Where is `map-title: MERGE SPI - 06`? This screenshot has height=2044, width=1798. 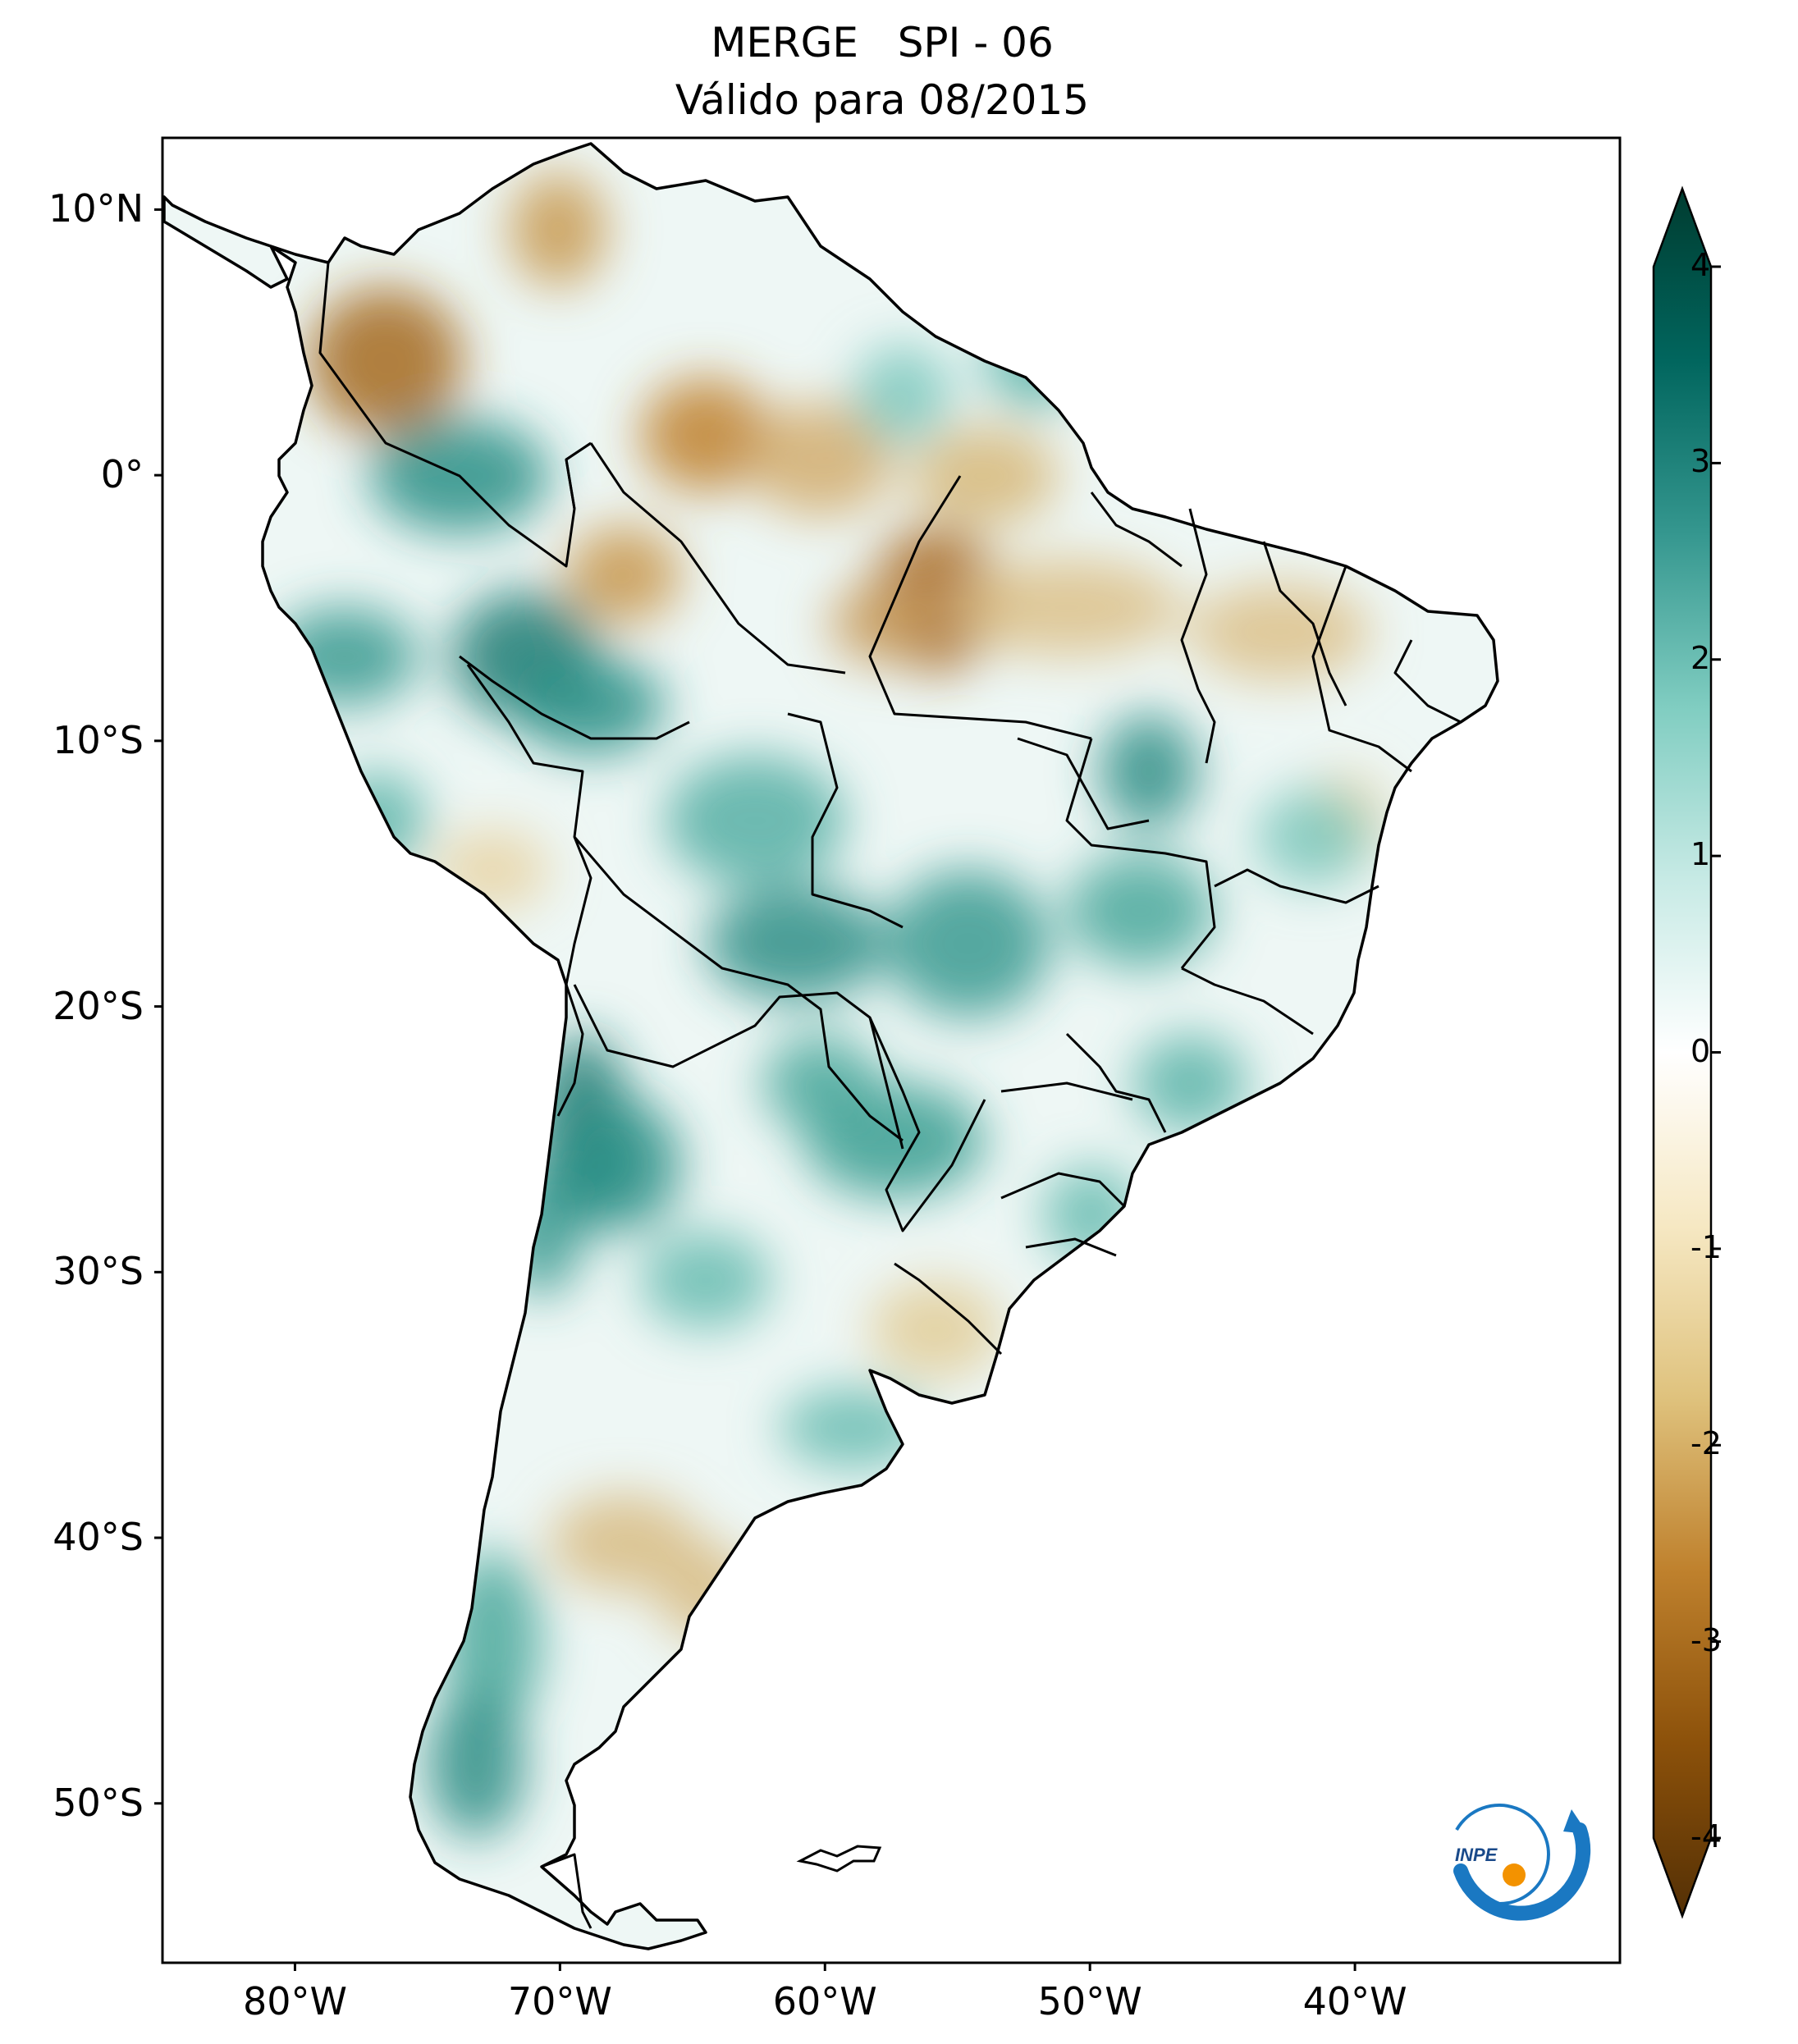 map-title: MERGE SPI - 06 is located at coordinates (882, 42).